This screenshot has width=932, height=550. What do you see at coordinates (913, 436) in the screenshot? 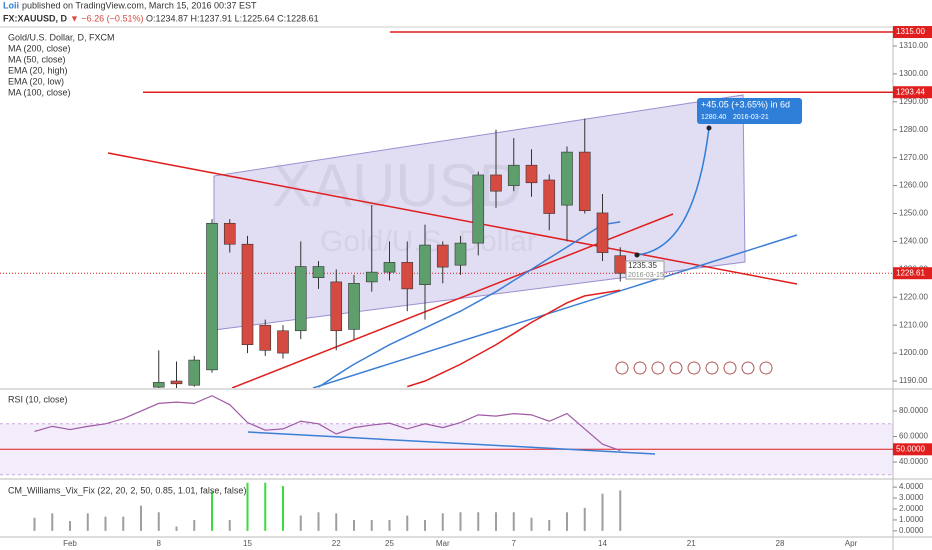
I see `y-tick-label: 60.0000` at bounding box center [913, 436].